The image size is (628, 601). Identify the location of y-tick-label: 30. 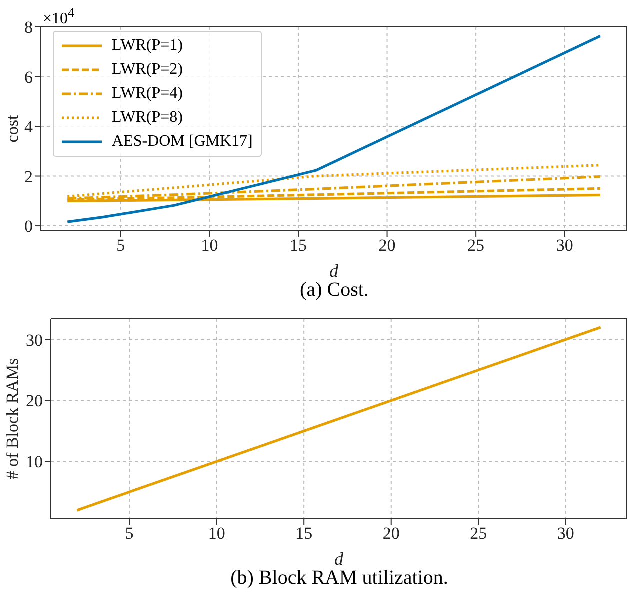
(34, 340).